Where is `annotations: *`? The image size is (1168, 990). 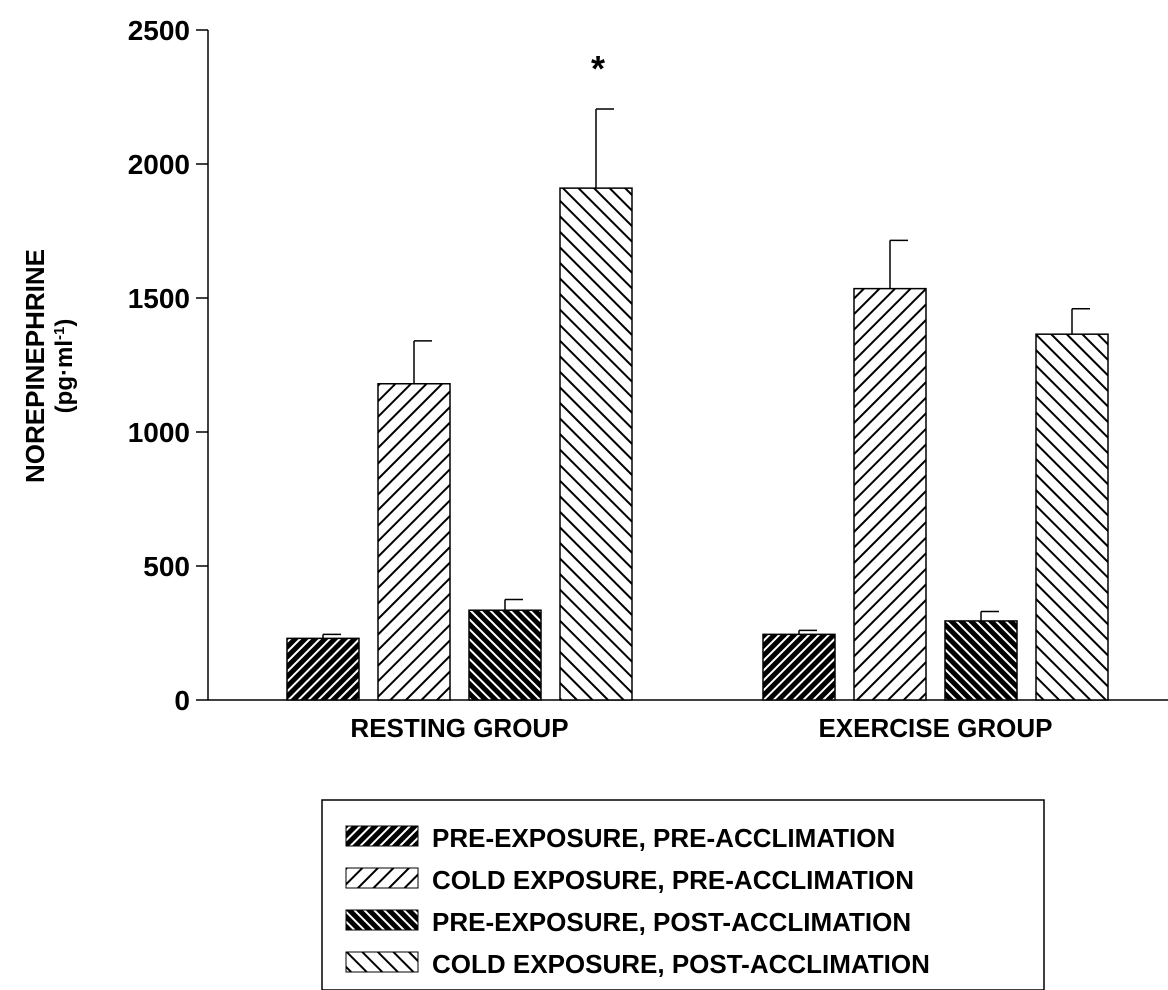
annotations: * is located at coordinates (598, 68).